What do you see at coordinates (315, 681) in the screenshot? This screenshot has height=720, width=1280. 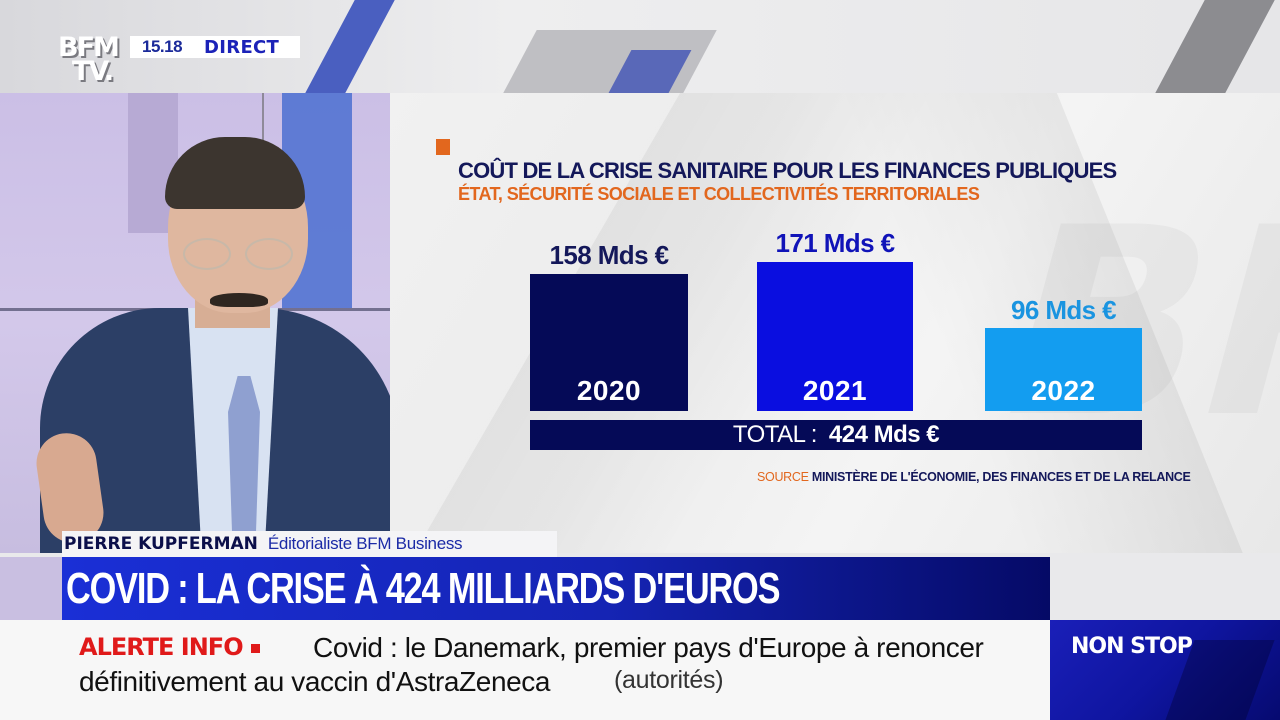 I see `ticker-line-2: définitivement au vaccin d'AstraZeneca` at bounding box center [315, 681].